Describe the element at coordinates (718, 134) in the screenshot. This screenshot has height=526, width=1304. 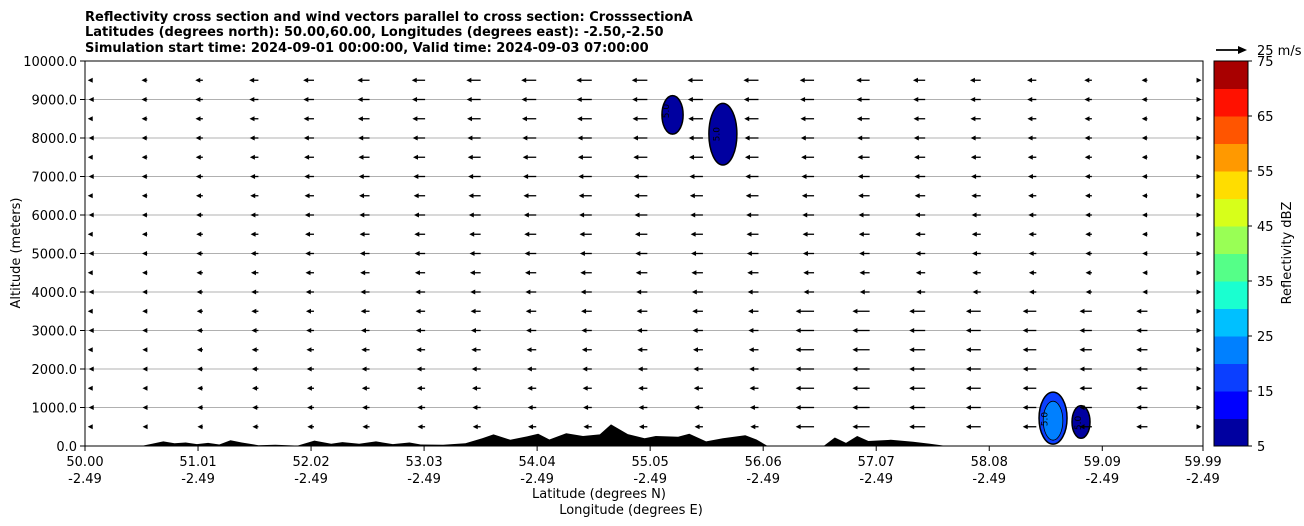
I see `contour-label: 5.0` at that location.